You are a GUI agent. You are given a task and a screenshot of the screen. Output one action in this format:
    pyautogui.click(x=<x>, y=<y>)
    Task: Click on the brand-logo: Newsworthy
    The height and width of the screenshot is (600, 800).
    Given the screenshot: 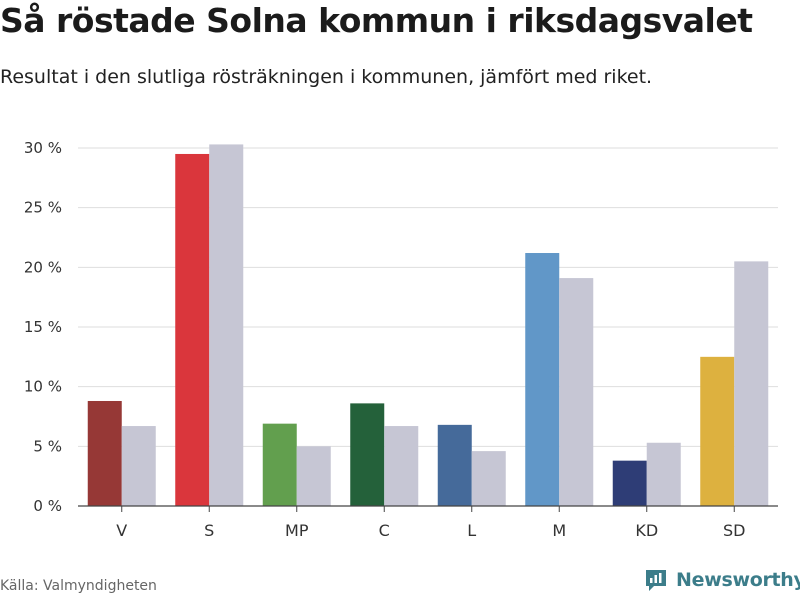 What is the action you would take?
    pyautogui.click(x=722, y=580)
    